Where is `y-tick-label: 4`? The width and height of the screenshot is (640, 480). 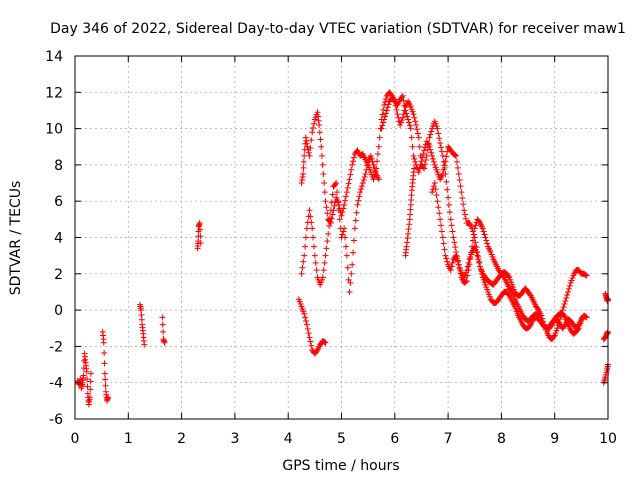 y-tick-label: 4 is located at coordinates (58, 239).